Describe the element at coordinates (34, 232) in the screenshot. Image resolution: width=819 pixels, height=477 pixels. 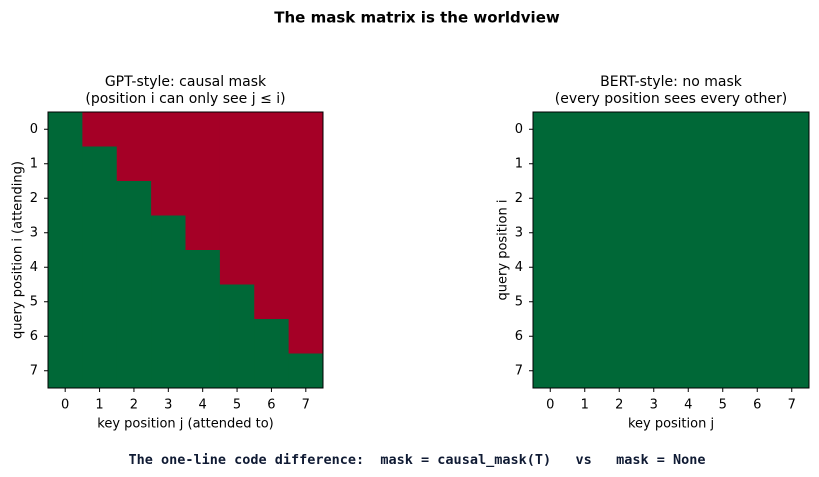
I see `y-tick-label: 3` at that location.